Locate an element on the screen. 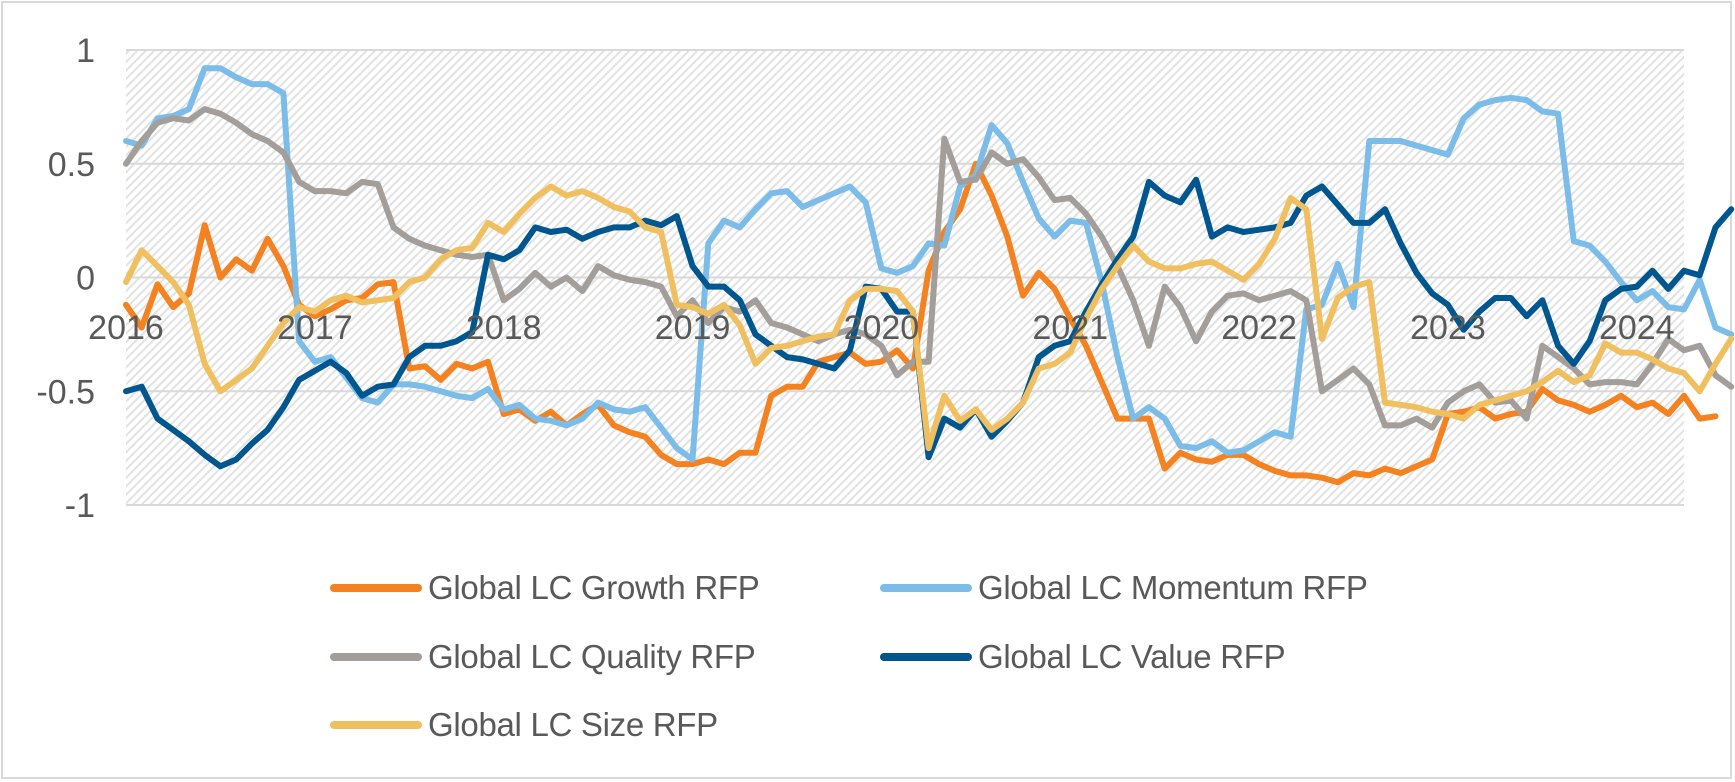 The height and width of the screenshot is (782, 1735). x-tick-label: 2020 is located at coordinates (882, 328).